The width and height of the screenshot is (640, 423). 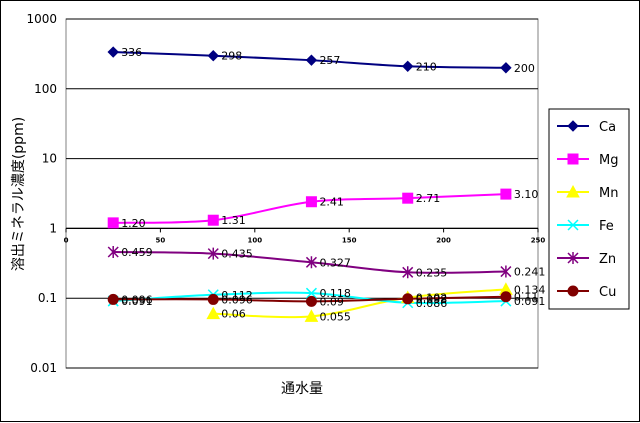 What do you see at coordinates (49, 159) in the screenshot?
I see `y-tick-label: 10` at bounding box center [49, 159].